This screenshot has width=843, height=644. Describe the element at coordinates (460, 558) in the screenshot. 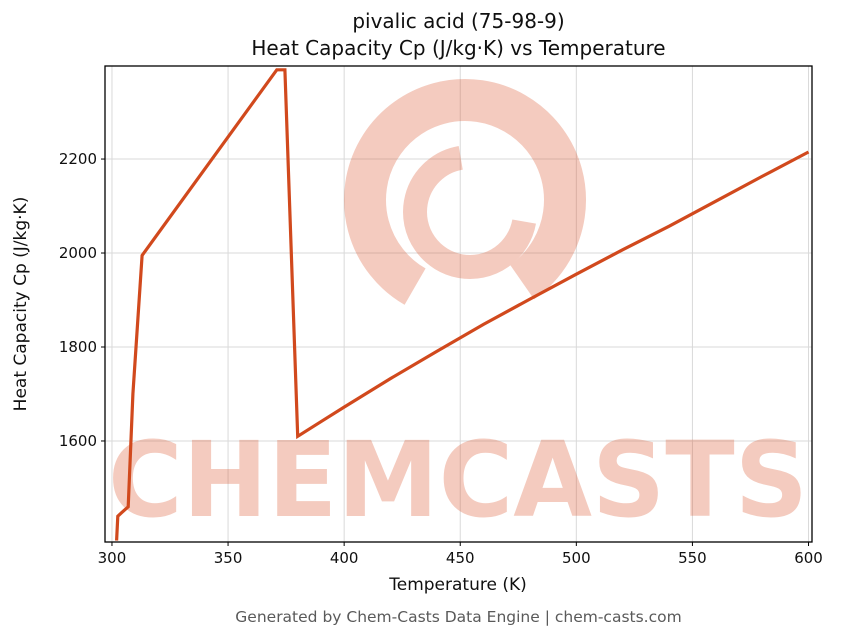

I see `x-tick-label: 450` at that location.